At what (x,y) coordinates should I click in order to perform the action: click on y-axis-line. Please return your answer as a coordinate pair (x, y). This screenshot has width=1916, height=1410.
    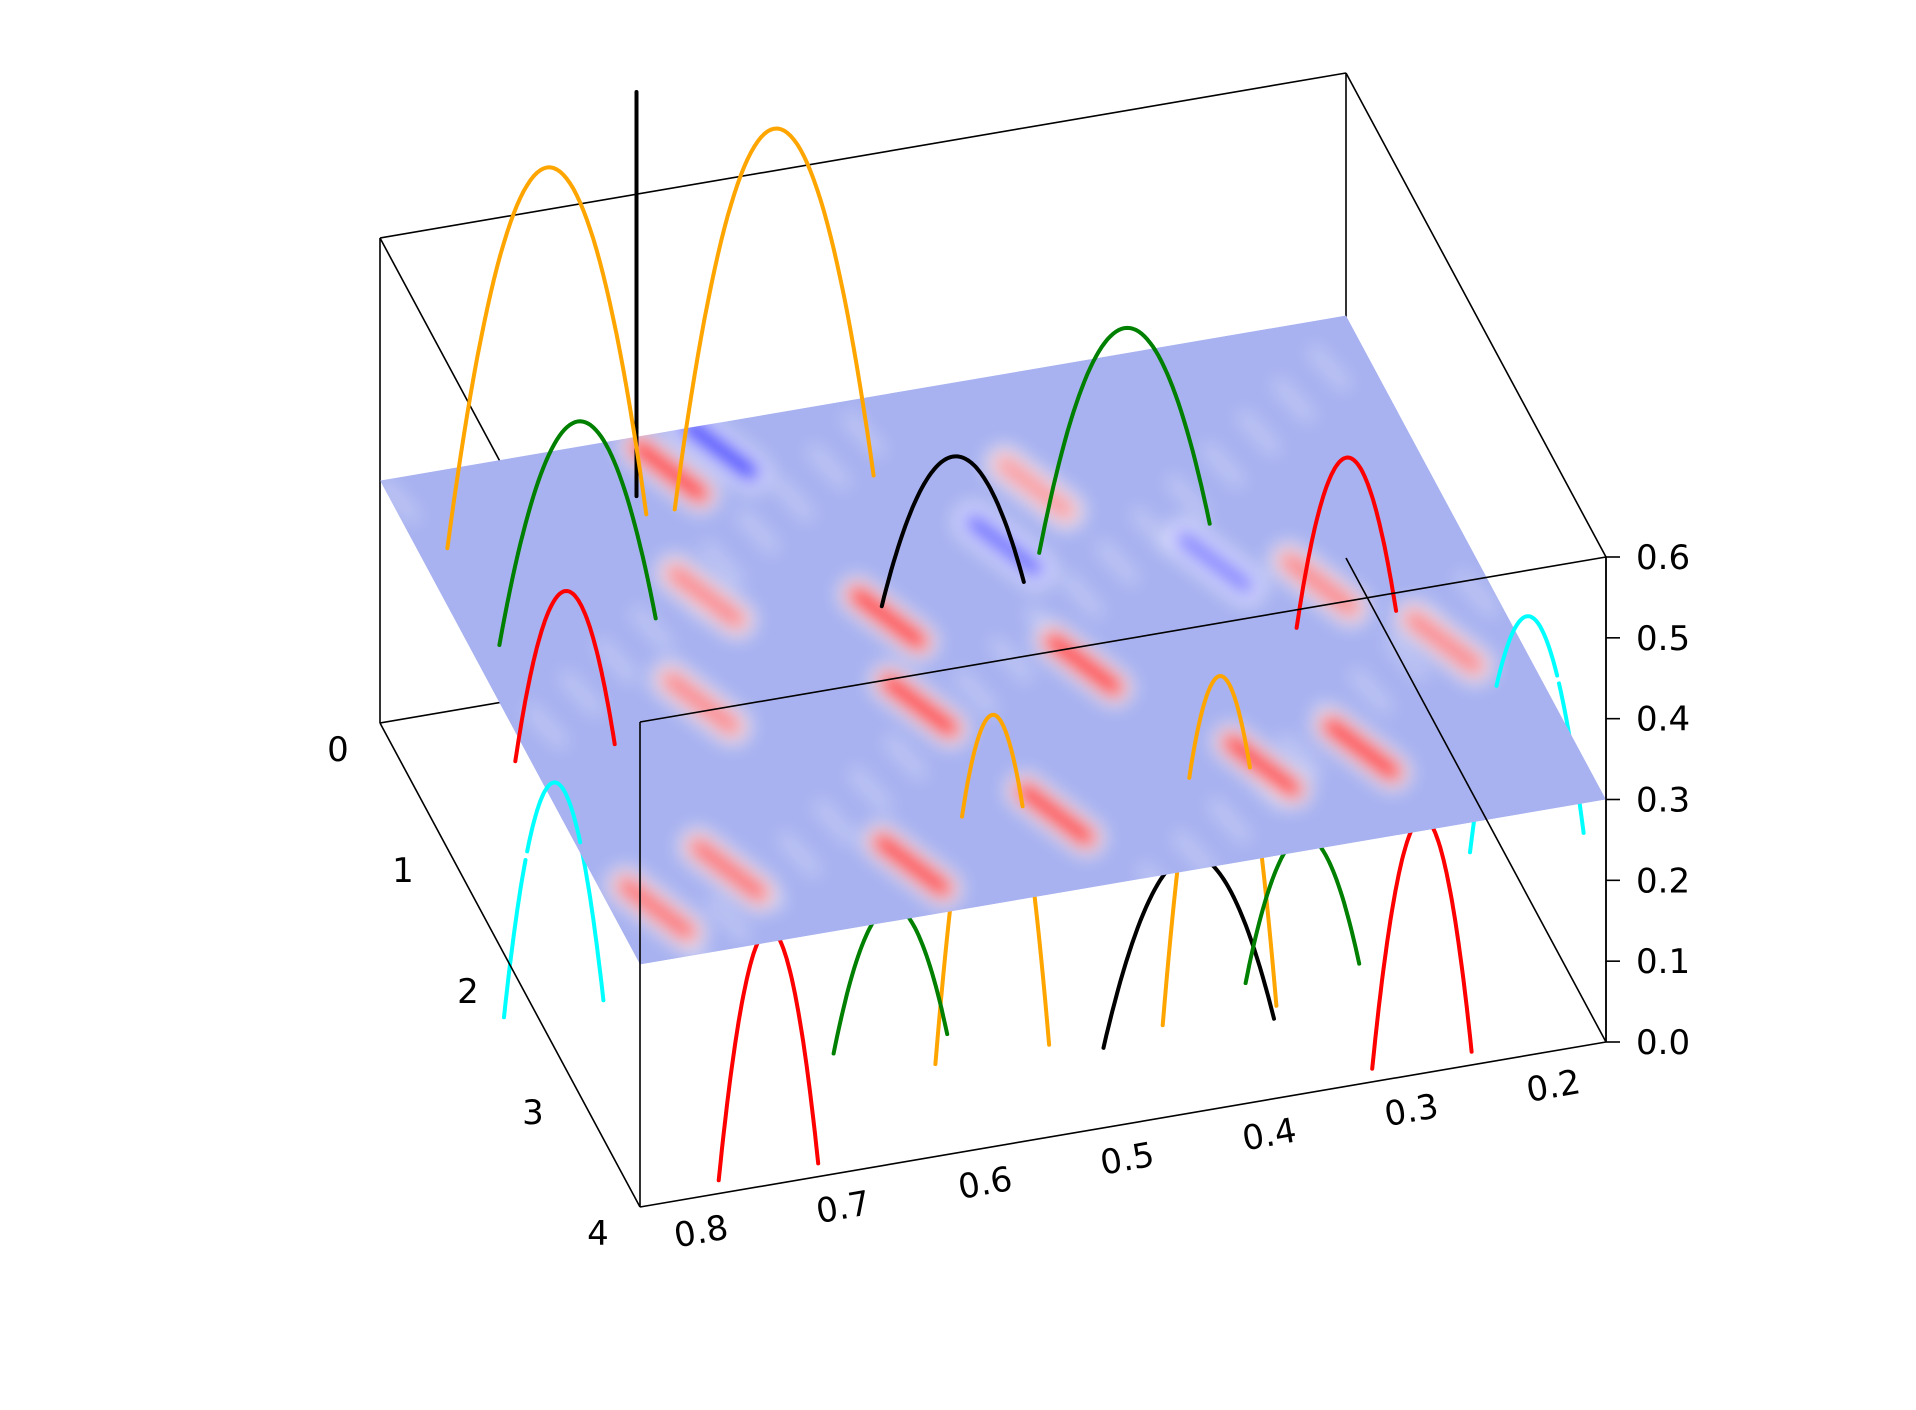
    Looking at the image, I should click on (510, 965).